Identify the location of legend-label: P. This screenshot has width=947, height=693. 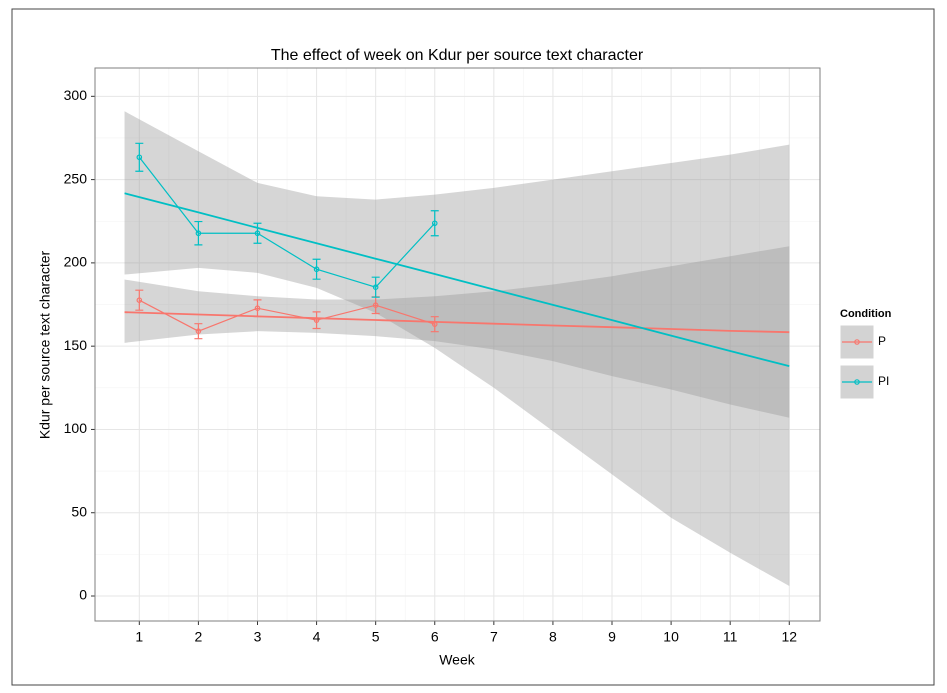
(882, 341).